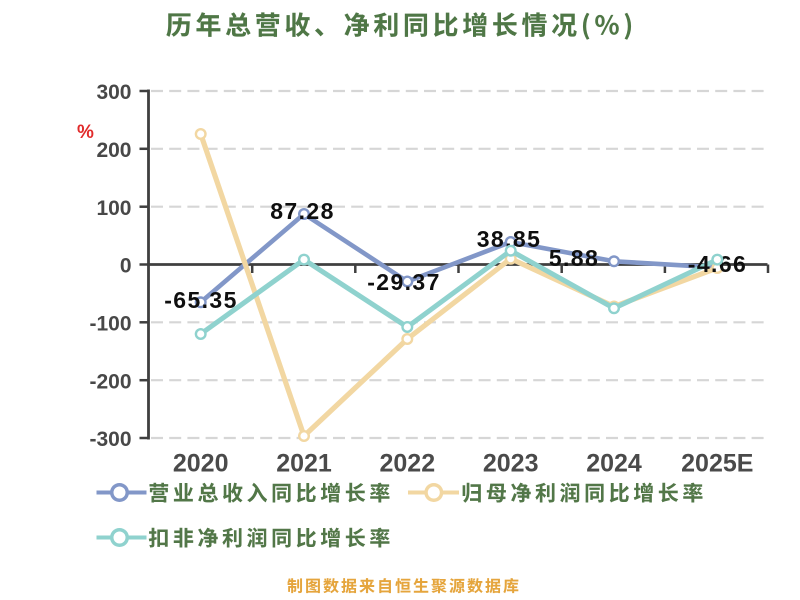 This screenshot has width=800, height=600. What do you see at coordinates (126, 266) in the screenshot?
I see `svg-text: 0` at bounding box center [126, 266].